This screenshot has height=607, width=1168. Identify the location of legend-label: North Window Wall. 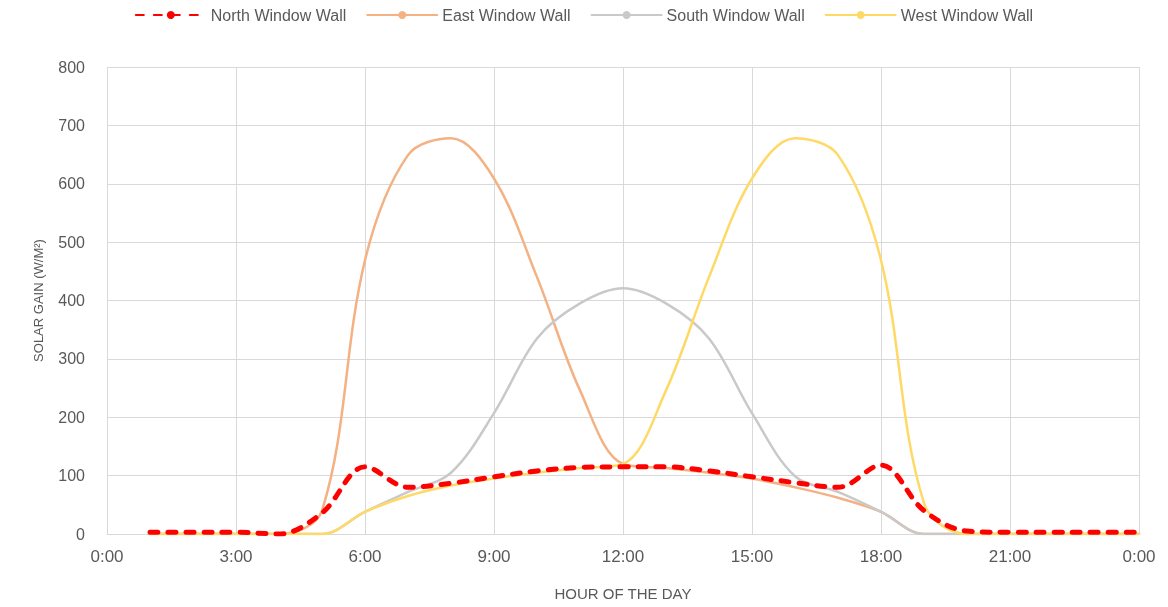
(278, 15).